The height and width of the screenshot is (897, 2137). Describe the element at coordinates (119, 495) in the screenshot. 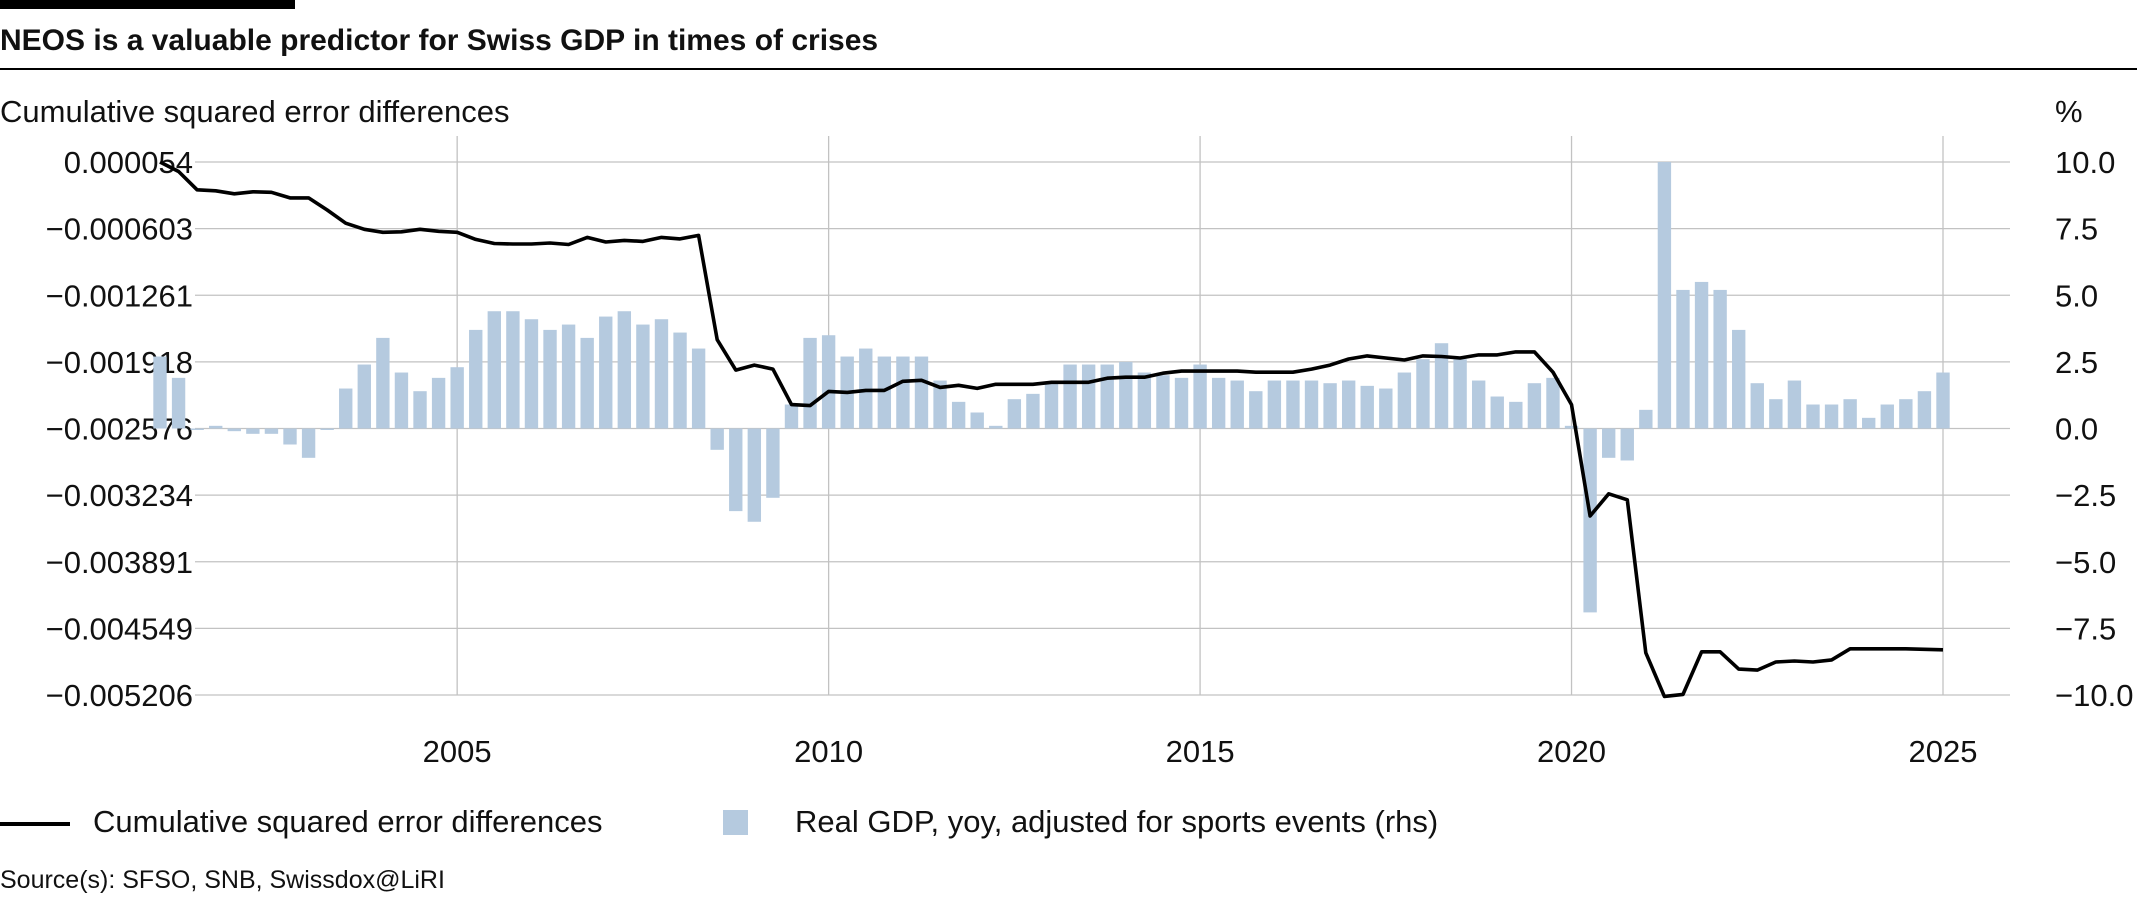

I see `left-tick-label: −0.003234` at that location.